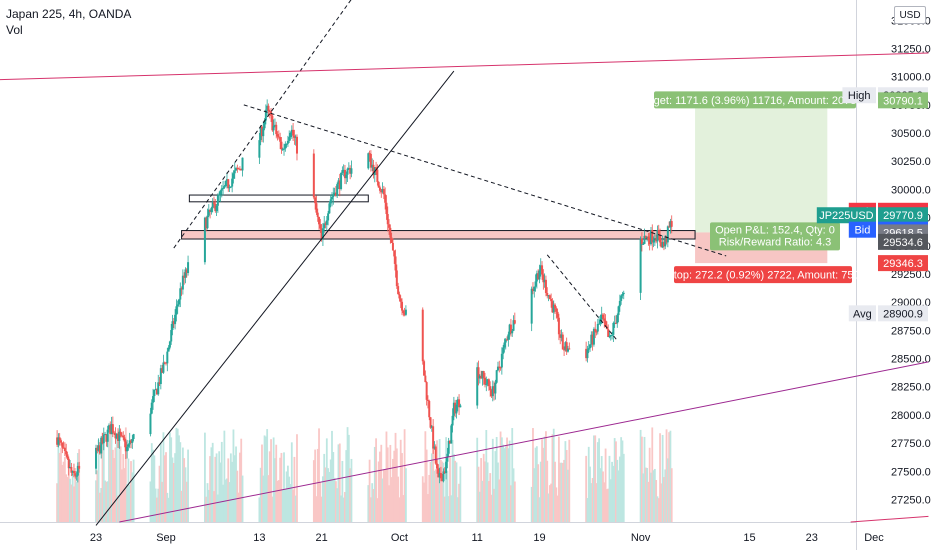 This screenshot has width=932, height=550. I want to click on stop-label-text: Stop: 272.2 (0.92%) 2722, Amount: 750, so click(762, 276).